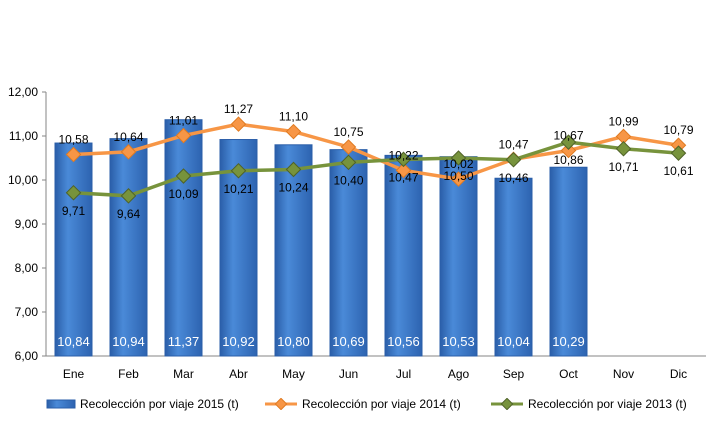 This screenshot has height=426, width=716. What do you see at coordinates (159, 404) in the screenshot?
I see `legend-label-2015: Recolección por viaje 2015 (t)` at bounding box center [159, 404].